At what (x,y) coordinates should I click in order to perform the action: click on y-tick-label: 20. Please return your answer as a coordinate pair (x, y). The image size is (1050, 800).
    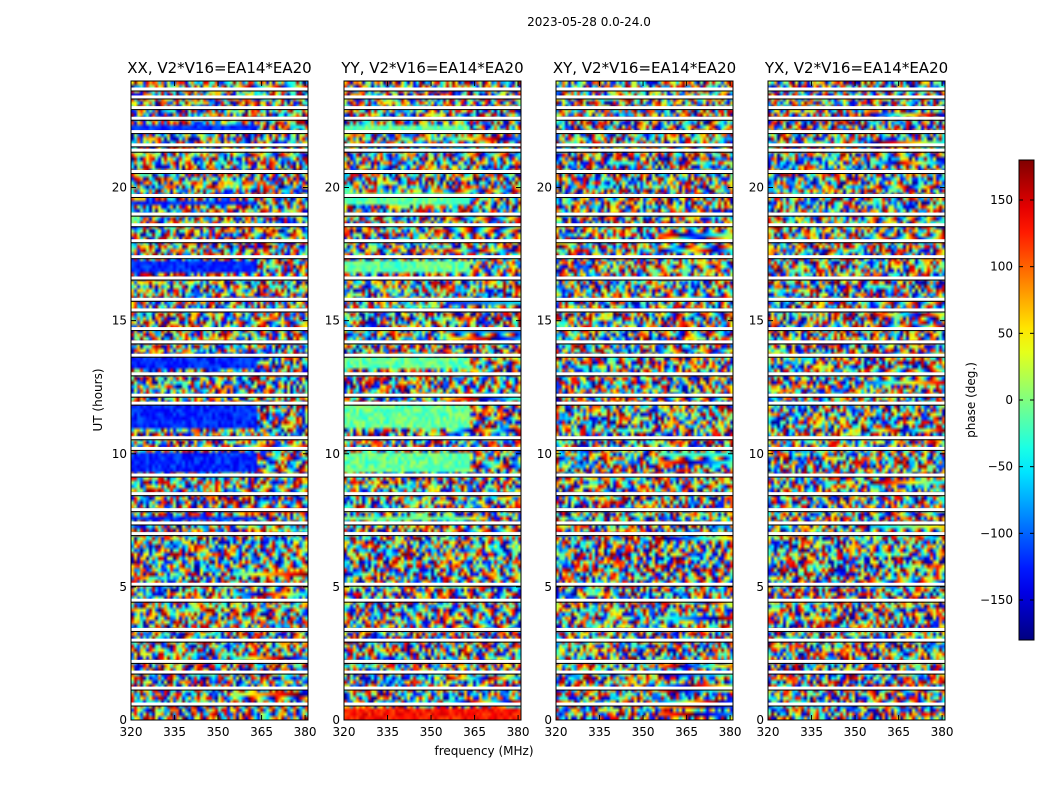
    Looking at the image, I should click on (756, 188).